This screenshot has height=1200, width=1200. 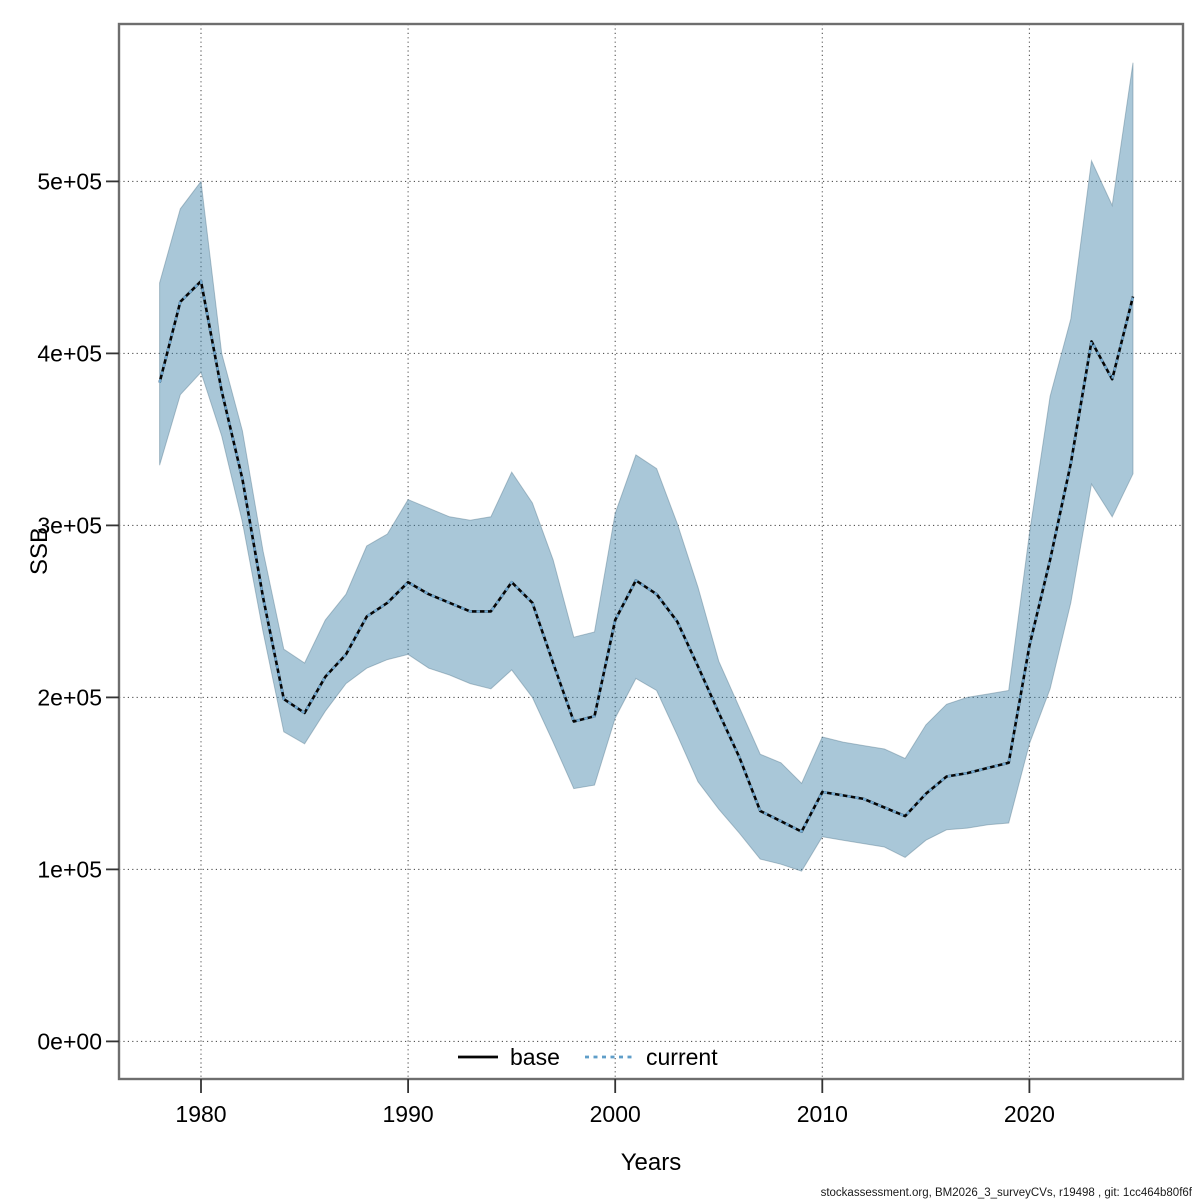 What do you see at coordinates (69, 869) in the screenshot?
I see `y-tick-label: 1e+05` at bounding box center [69, 869].